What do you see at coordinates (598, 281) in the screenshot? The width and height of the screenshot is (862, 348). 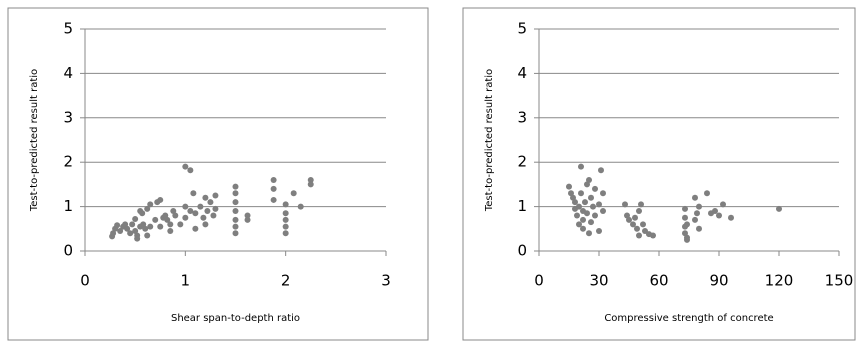 I see `x-tick-label: 30` at bounding box center [598, 281].